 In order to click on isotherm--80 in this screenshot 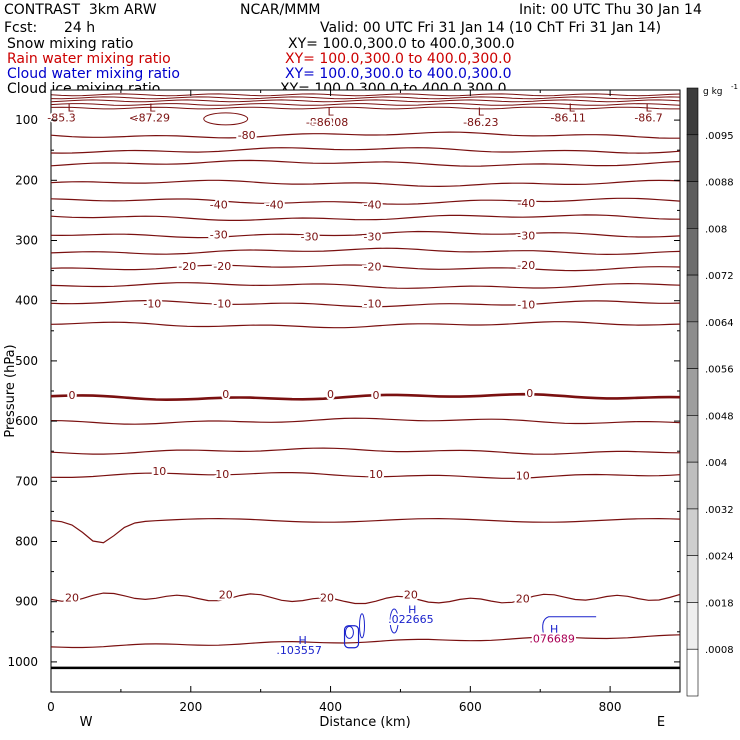, I will do `click(365, 135)`.